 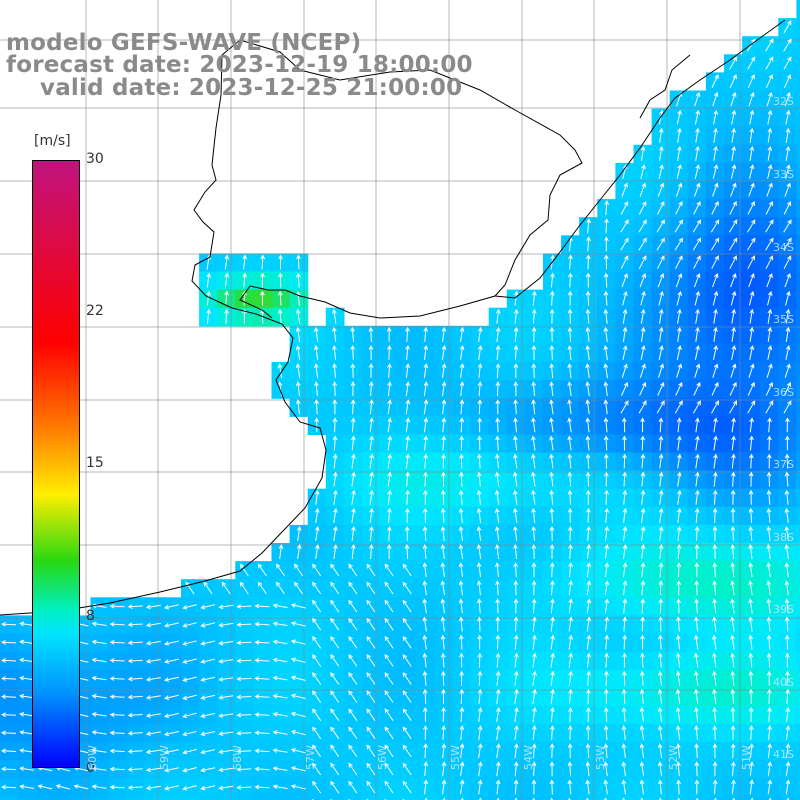 I want to click on colorbar-unit: [m/s], so click(x=52, y=141).